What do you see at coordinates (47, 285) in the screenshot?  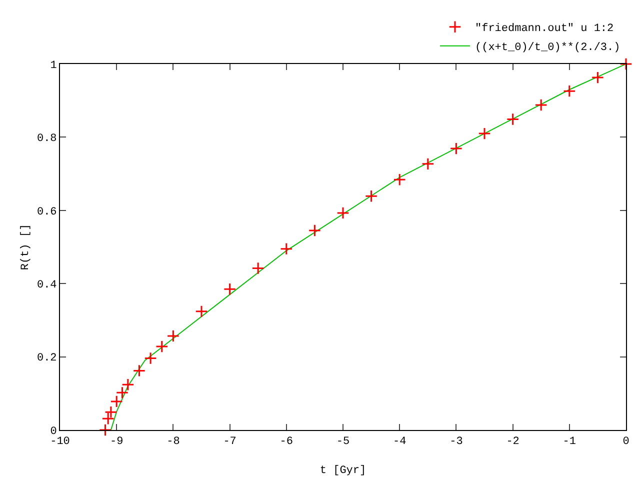 I see `y-tick-label: 0.4` at bounding box center [47, 285].